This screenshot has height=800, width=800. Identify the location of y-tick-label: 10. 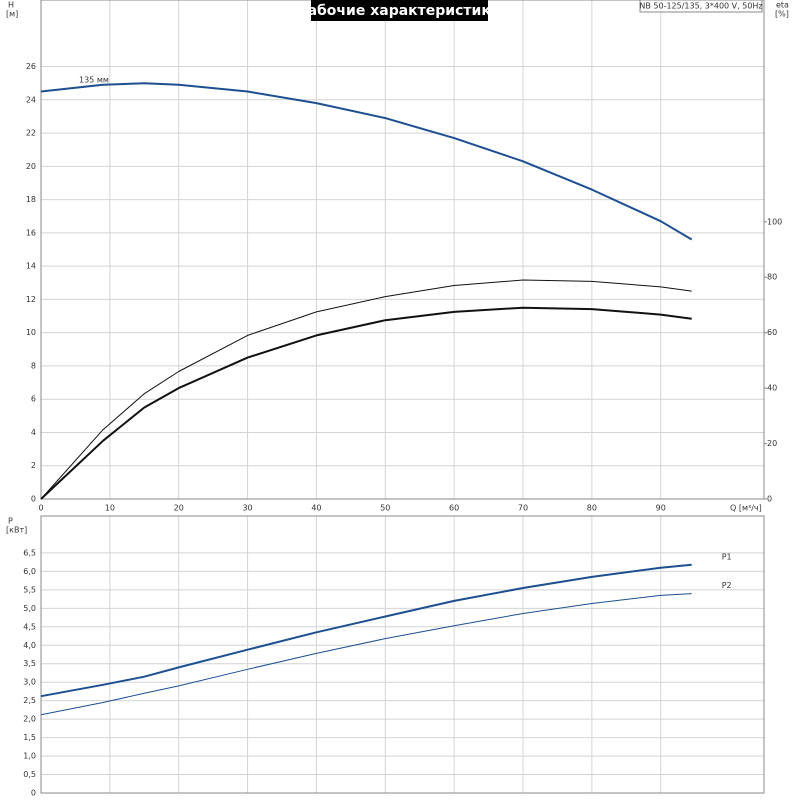
(31, 332).